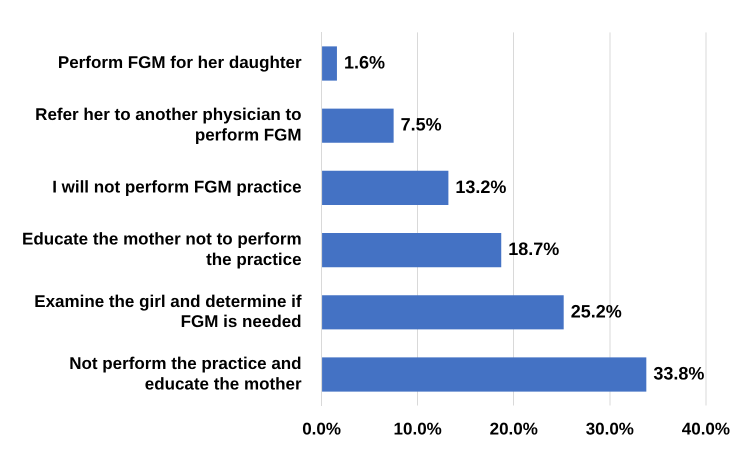  I want to click on data-label: 18.7%, so click(534, 249).